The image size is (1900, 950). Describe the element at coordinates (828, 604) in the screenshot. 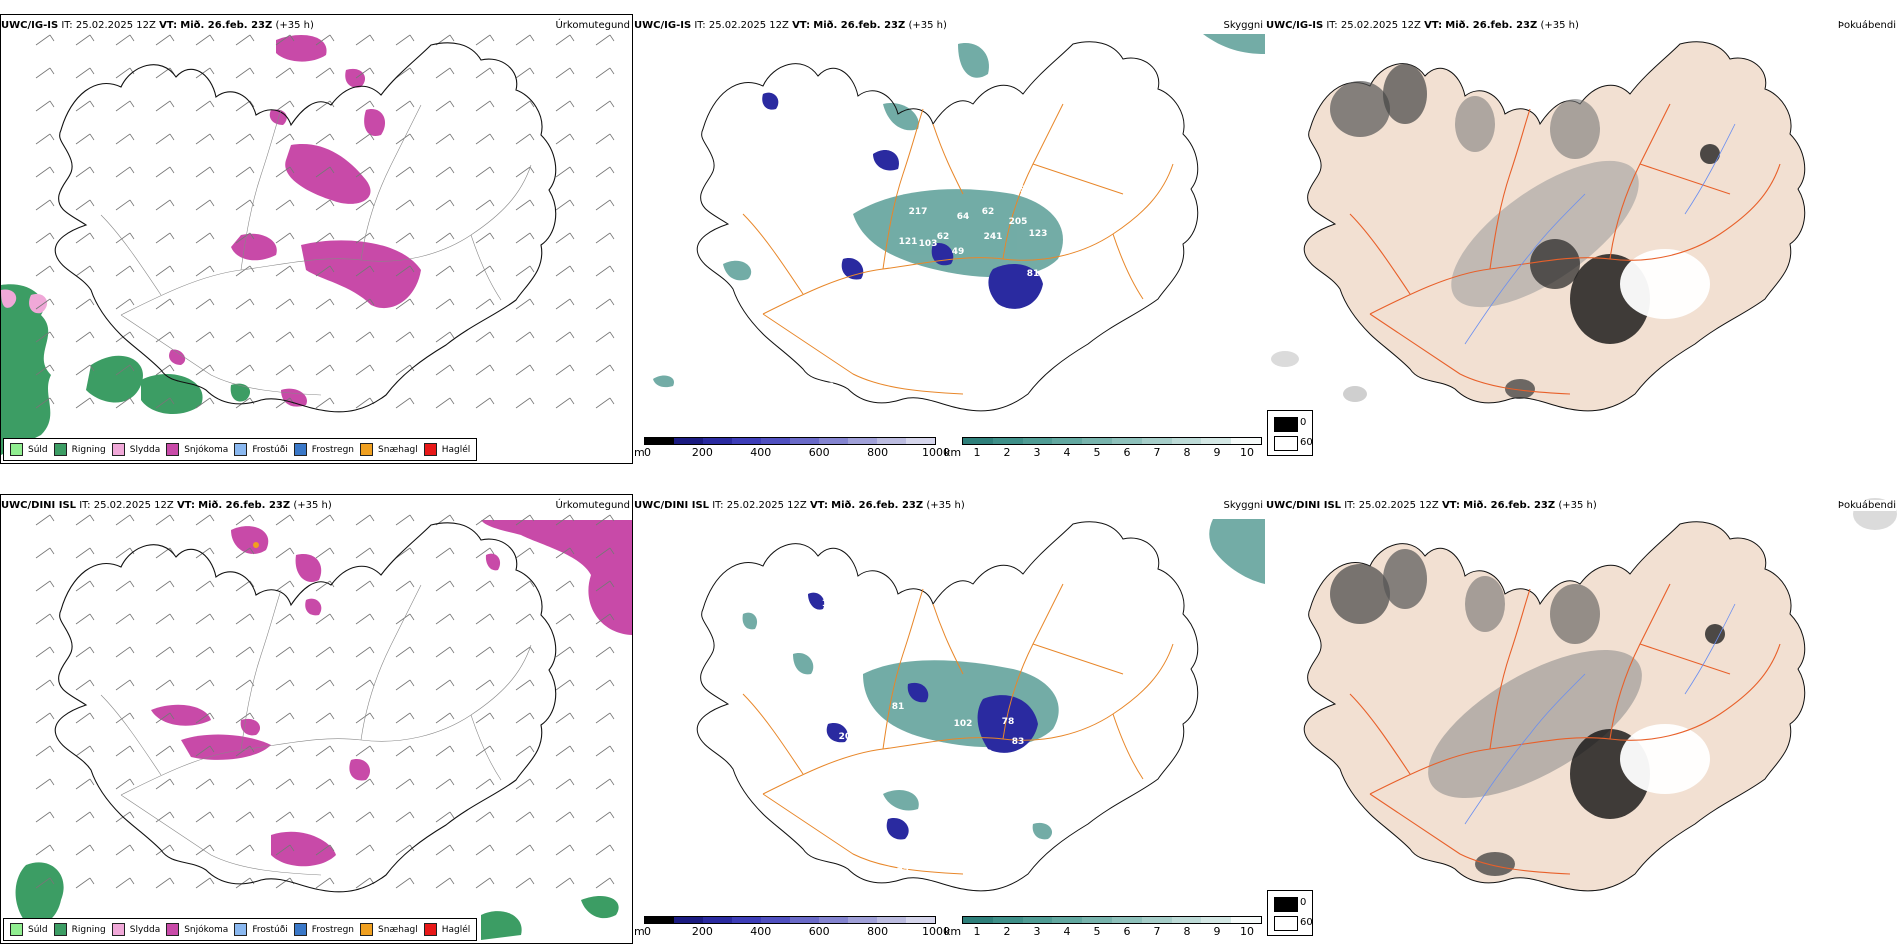

I see `visibility-value-label: 15` at that location.